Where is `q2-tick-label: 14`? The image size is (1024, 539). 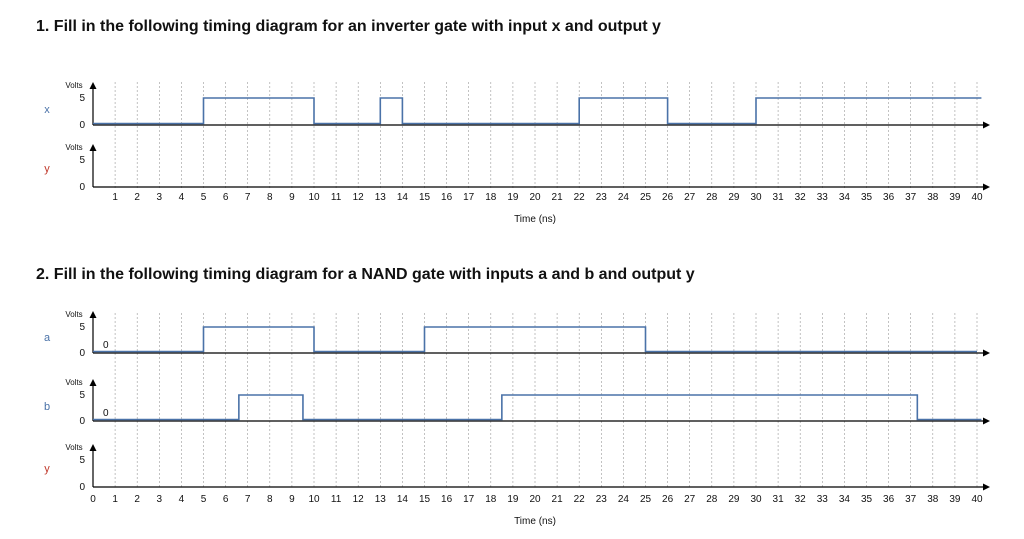
q2-tick-label: 14 is located at coordinates (403, 499).